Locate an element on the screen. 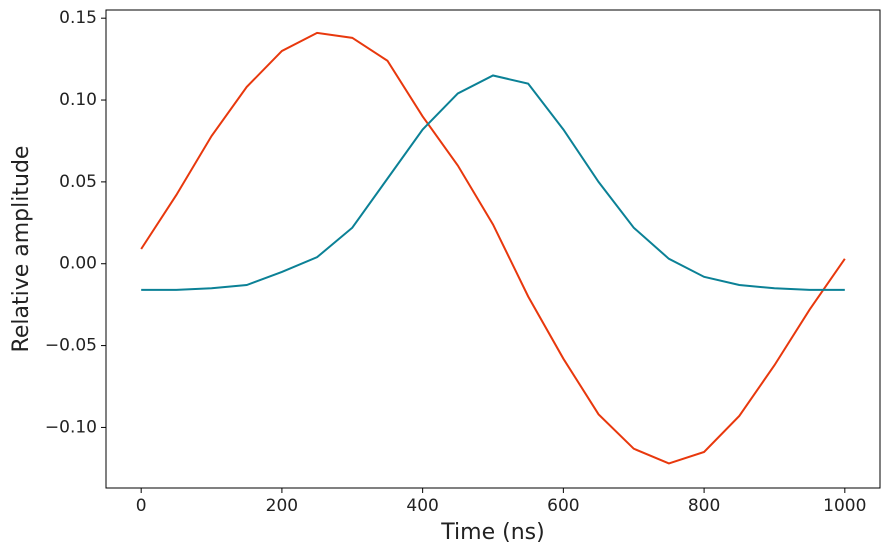 This screenshot has width=889, height=556. y-tick-label: 0.10 is located at coordinates (78, 100).